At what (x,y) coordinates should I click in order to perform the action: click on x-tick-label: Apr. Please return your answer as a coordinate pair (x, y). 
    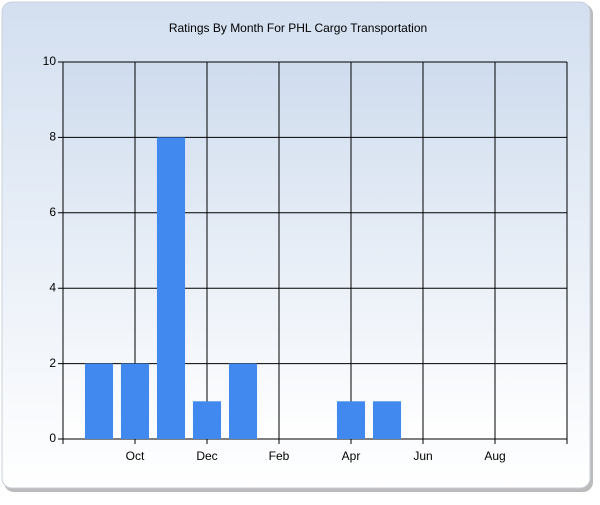
    Looking at the image, I should click on (351, 456).